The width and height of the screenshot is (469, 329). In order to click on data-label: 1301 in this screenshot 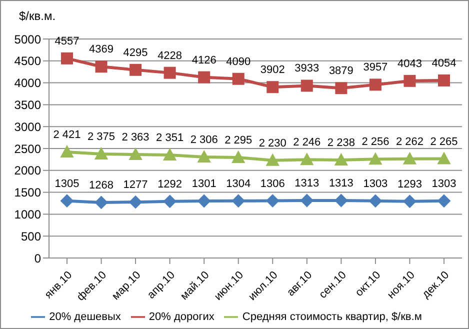, I will do `click(204, 184)`.